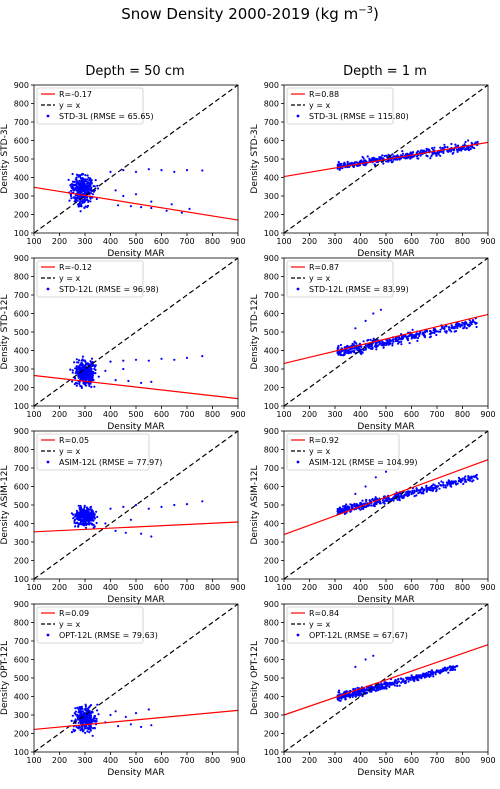 The height and width of the screenshot is (789, 500). What do you see at coordinates (271, 752) in the screenshot?
I see `y-tick-label: 100` at bounding box center [271, 752].